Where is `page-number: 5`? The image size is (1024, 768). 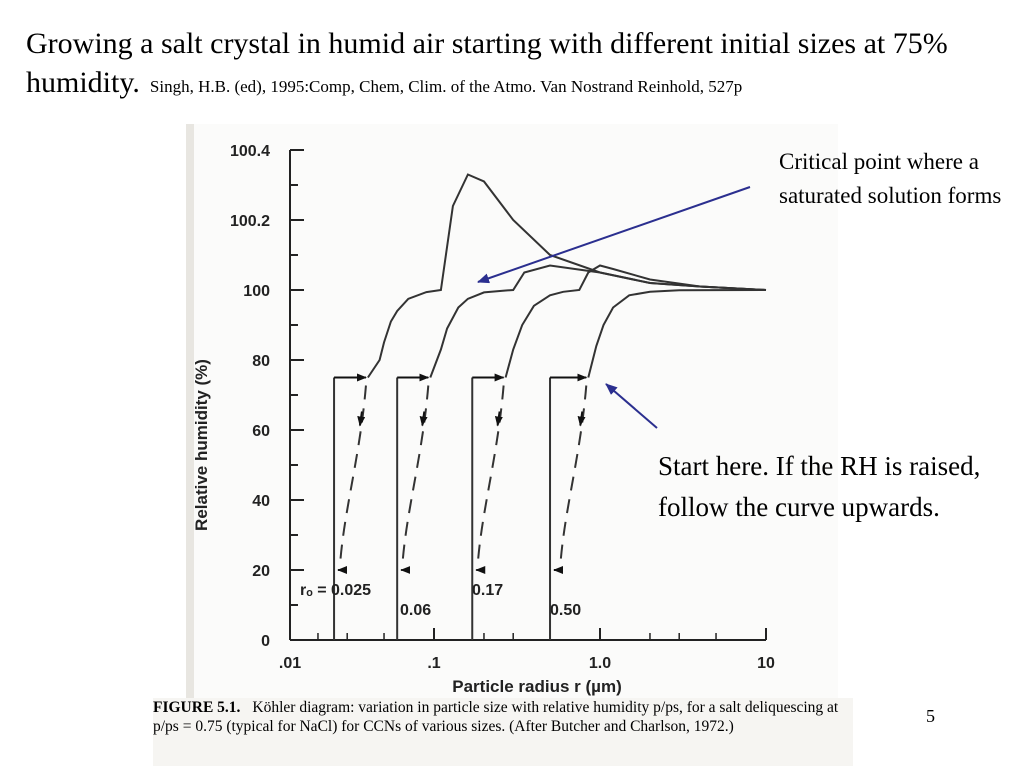
page-number: 5 is located at coordinates (930, 716).